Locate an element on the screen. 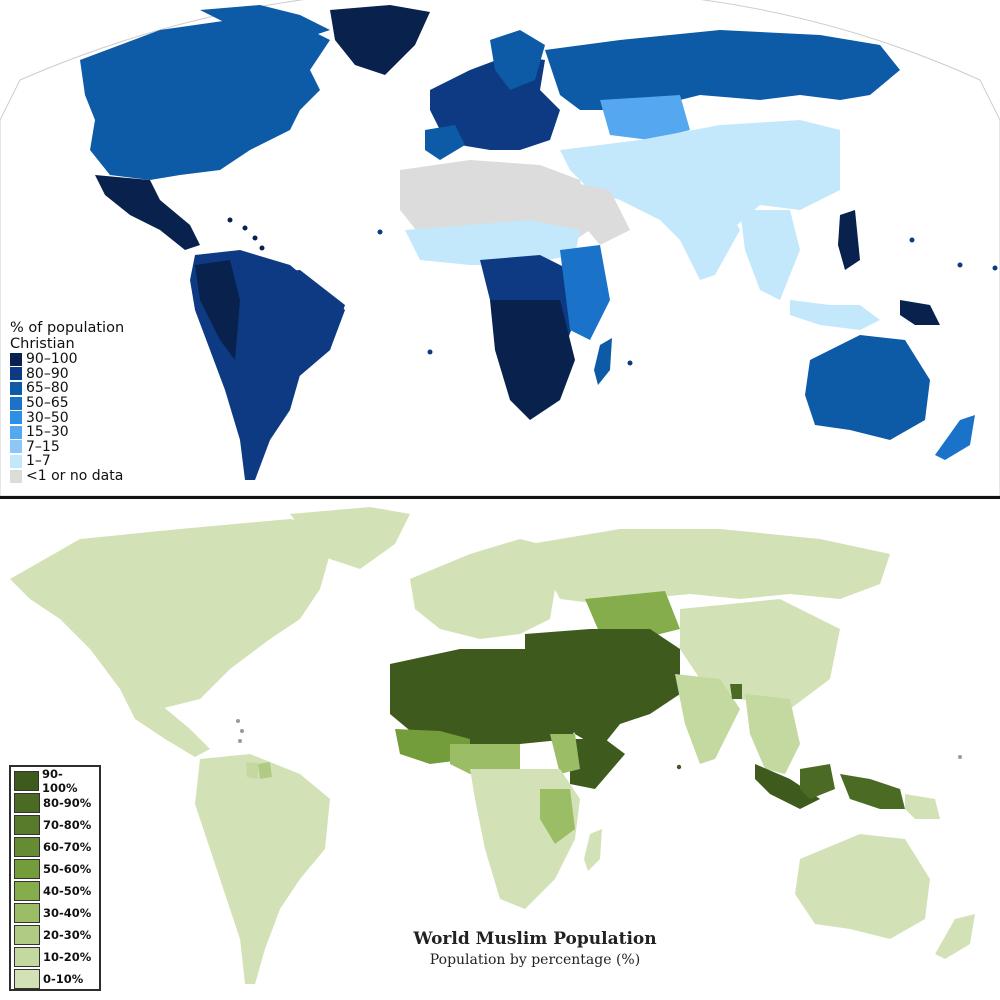 The image size is (1000, 1000). muslim-legend-row: 80-90% is located at coordinates (55, 803).